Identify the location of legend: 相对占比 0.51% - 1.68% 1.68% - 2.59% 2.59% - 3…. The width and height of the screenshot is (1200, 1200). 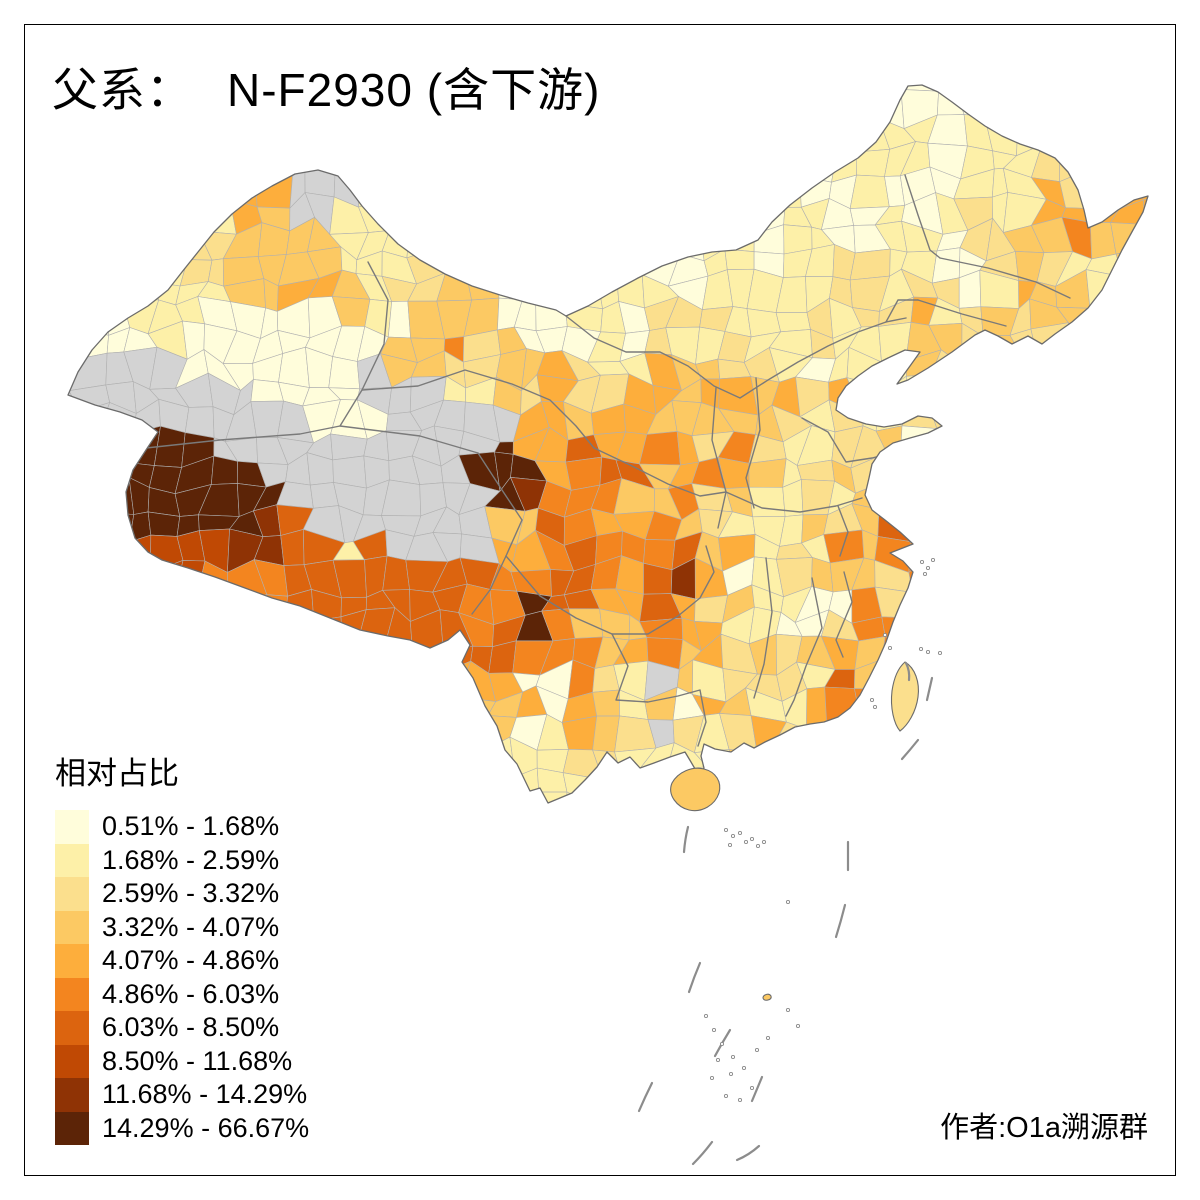
(182, 946).